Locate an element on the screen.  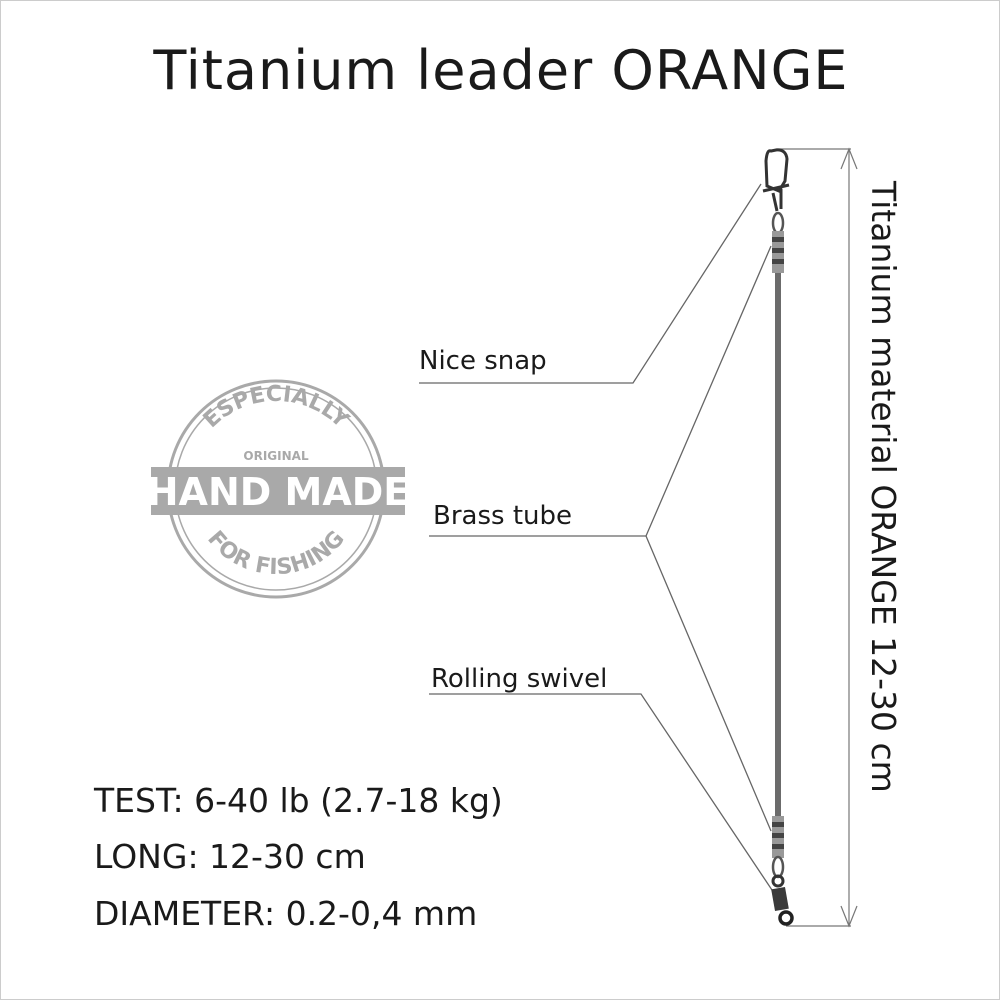
spec-diameter: DIAMETER: 0.2-0,4 mm is located at coordinates (286, 913).